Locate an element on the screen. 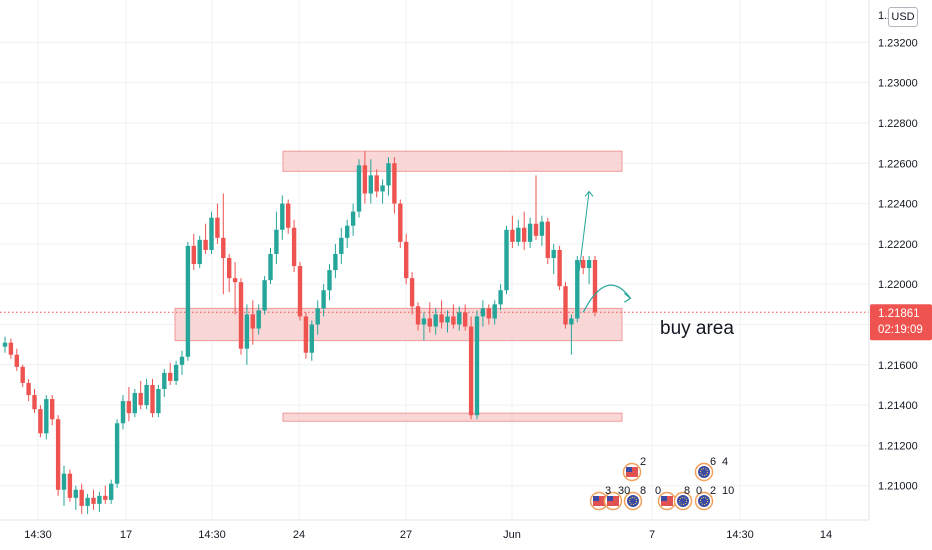  price-tick-label: 1.22600 is located at coordinates (898, 164).